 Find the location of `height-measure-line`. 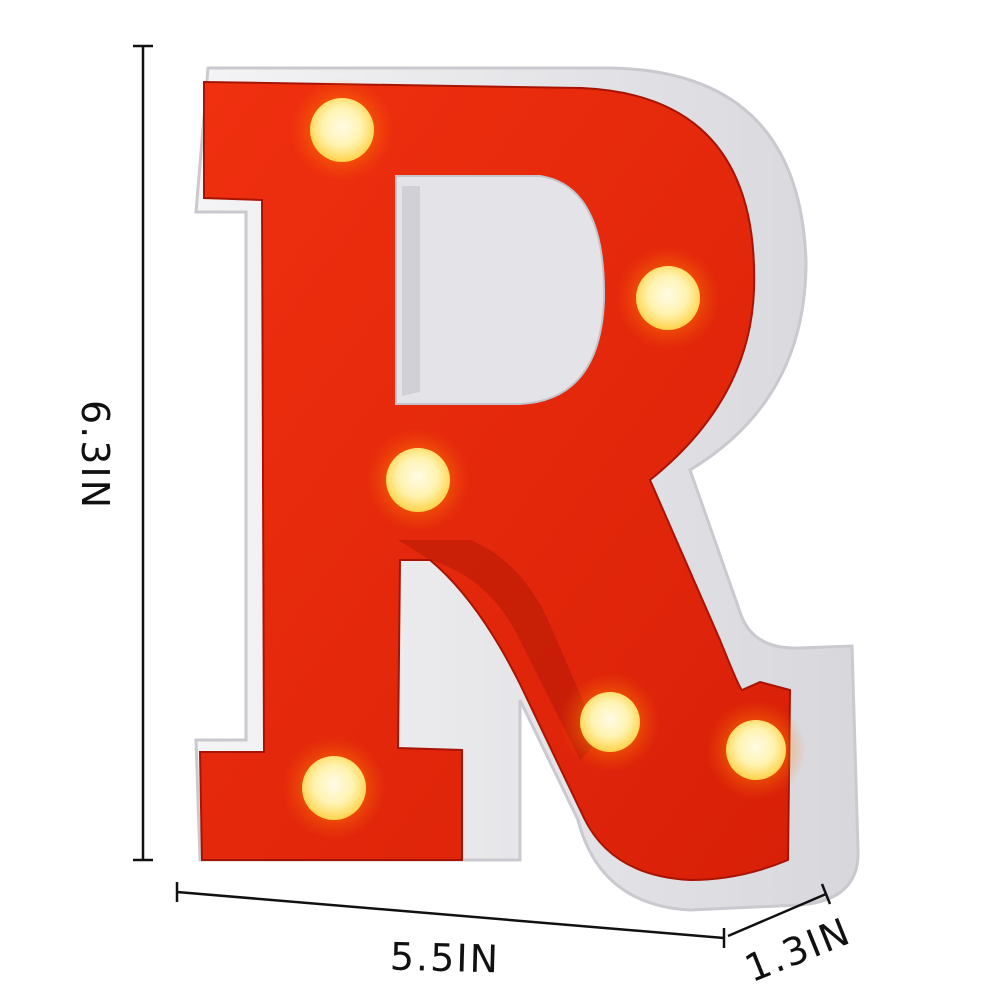

height-measure-line is located at coordinates (143, 453).